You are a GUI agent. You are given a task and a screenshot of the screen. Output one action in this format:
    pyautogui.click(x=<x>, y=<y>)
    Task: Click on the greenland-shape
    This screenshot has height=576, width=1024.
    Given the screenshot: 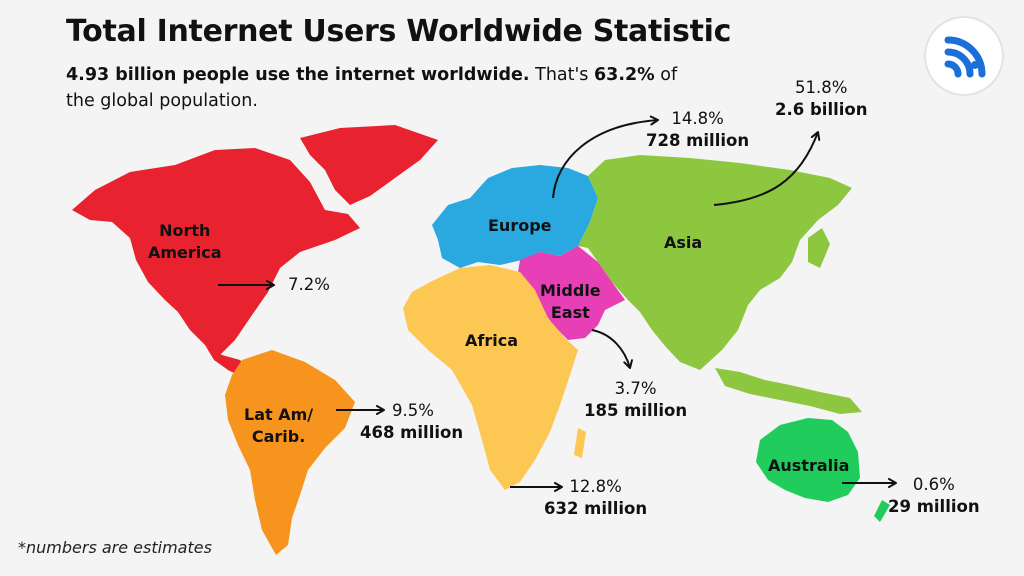 What is the action you would take?
    pyautogui.click(x=369, y=165)
    